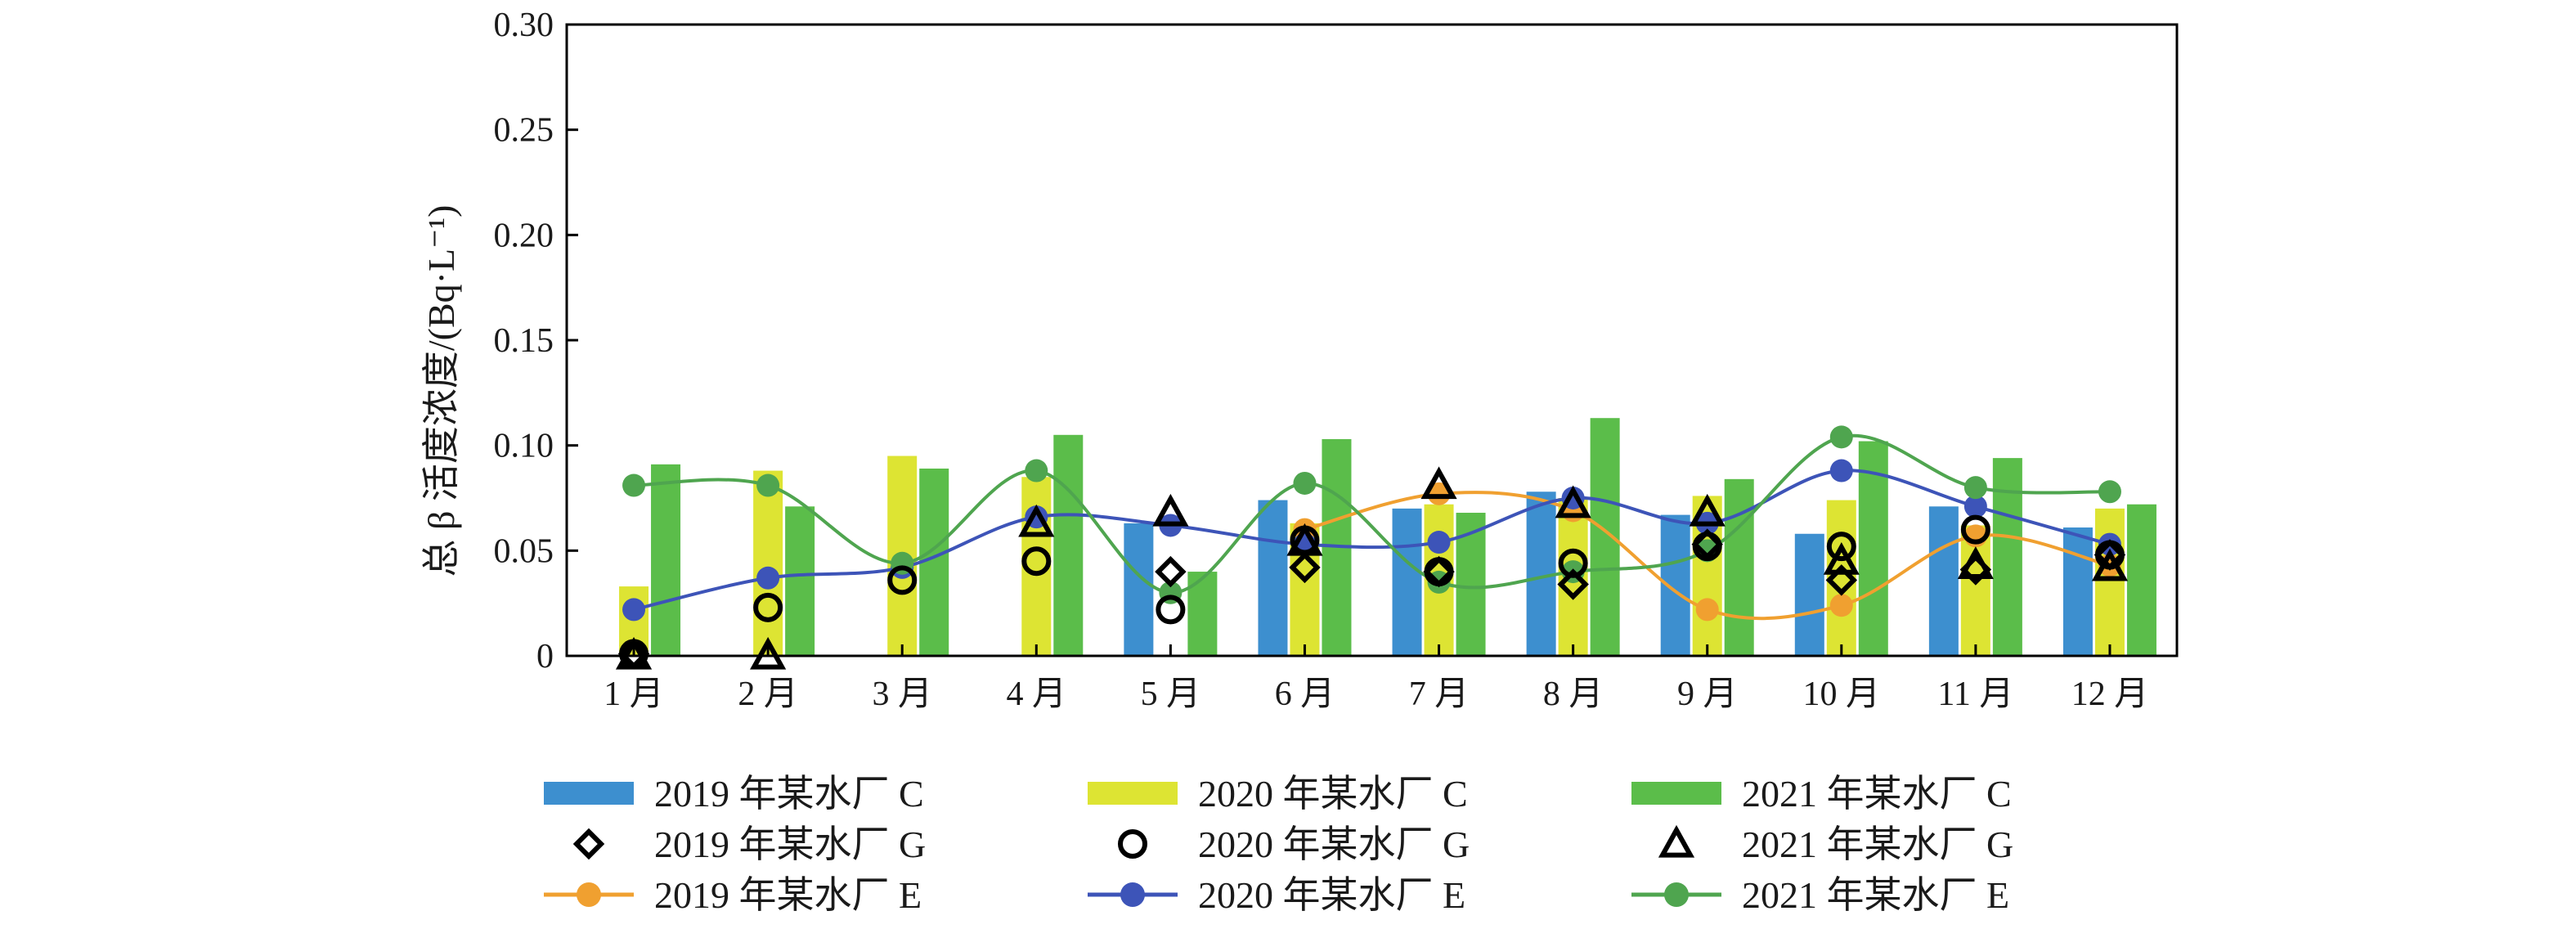  Describe the element at coordinates (788, 895) in the screenshot. I see `legend-label: 2019 年某水厂 E` at that location.